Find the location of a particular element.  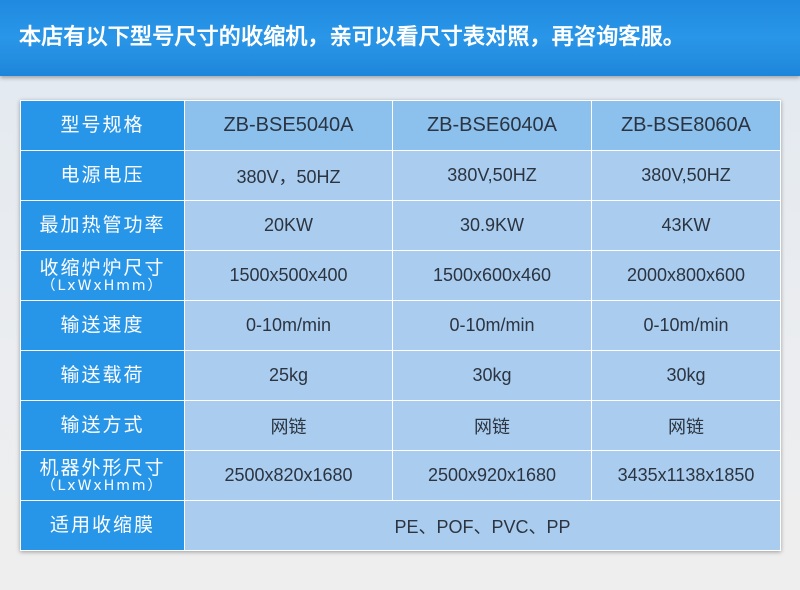

row-label-text: 最加热管功率 is located at coordinates (102, 225).